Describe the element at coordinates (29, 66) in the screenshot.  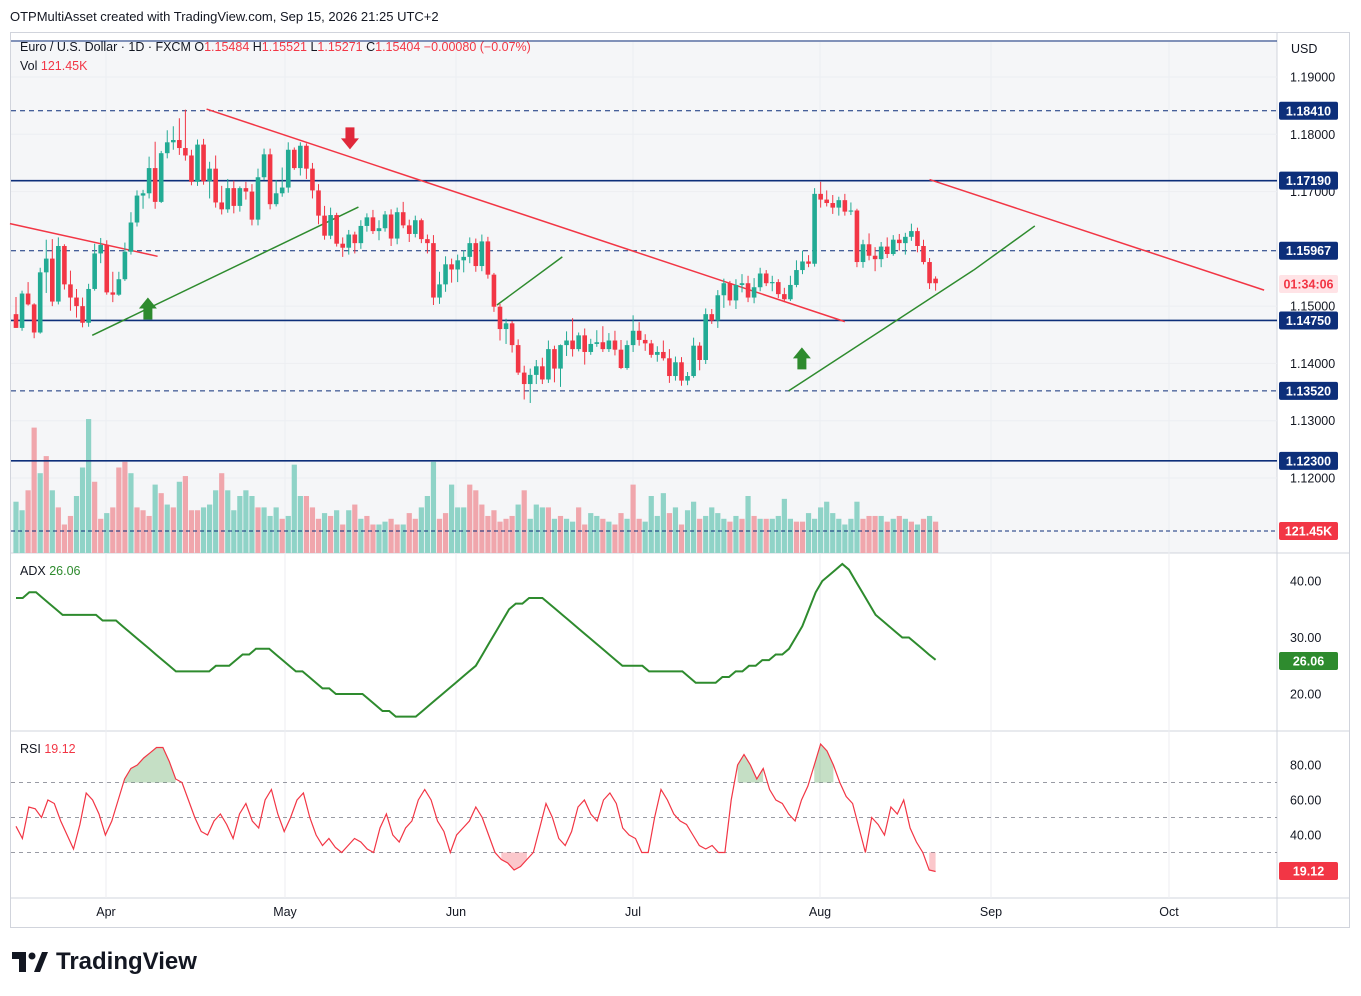
I see `volume-label: Vol` at that location.